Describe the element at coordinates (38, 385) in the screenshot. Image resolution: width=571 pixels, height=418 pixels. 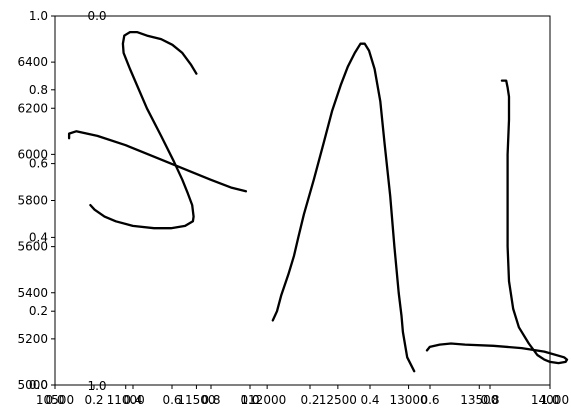
I see `overlay-y-tick-label: 0.0` at that location.